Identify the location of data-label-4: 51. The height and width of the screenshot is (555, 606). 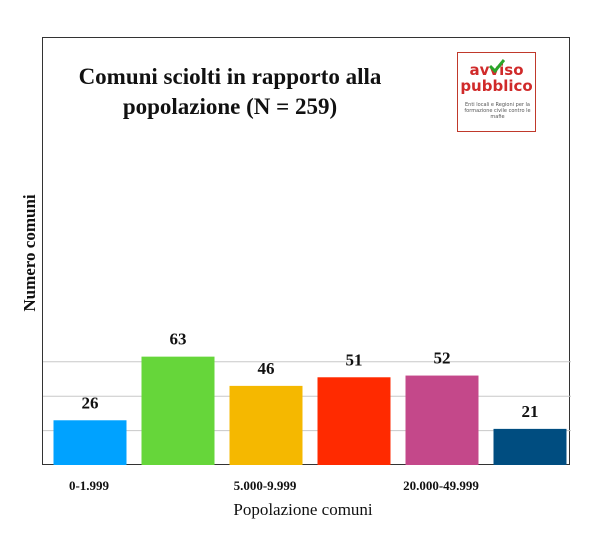
(354, 359).